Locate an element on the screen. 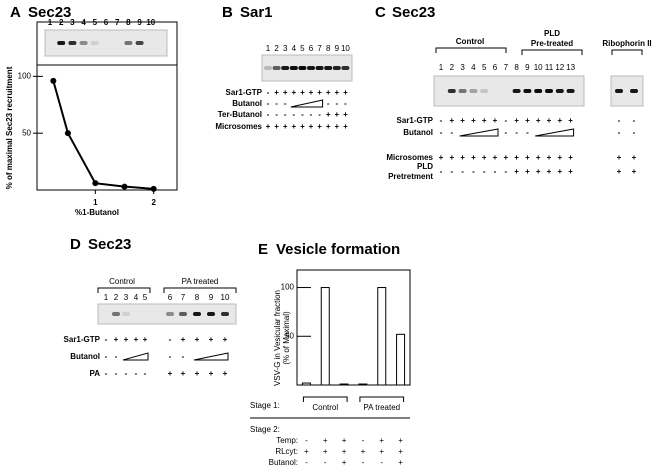 The image size is (652, 469). y-axis-label: (% of Maximal) is located at coordinates (286, 338).